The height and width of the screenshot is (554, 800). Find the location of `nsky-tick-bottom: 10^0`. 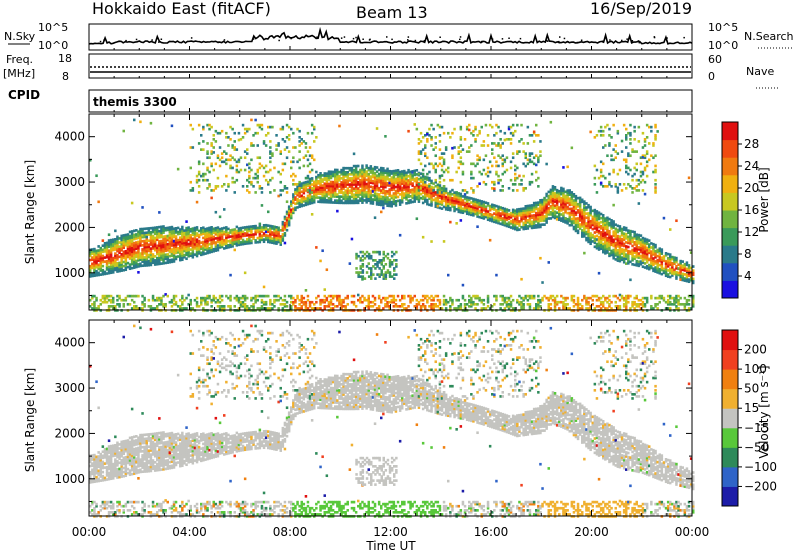

nsky-tick-bottom: 10^0 is located at coordinates (53, 45).